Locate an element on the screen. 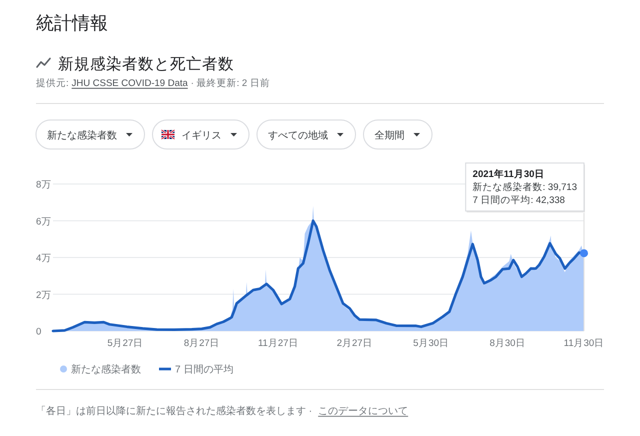 Image resolution: width=640 pixels, height=436 pixels. text: 「各日」は前日以降に新たに報告された感染者数を表します · is located at coordinates (174, 411).